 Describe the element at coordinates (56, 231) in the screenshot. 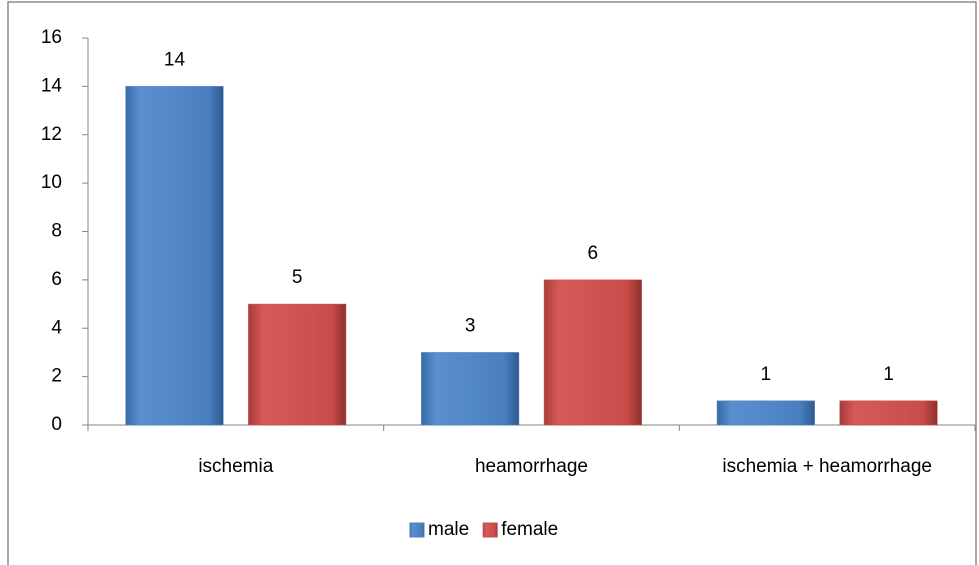

I see `y-tick-label: 8` at that location.